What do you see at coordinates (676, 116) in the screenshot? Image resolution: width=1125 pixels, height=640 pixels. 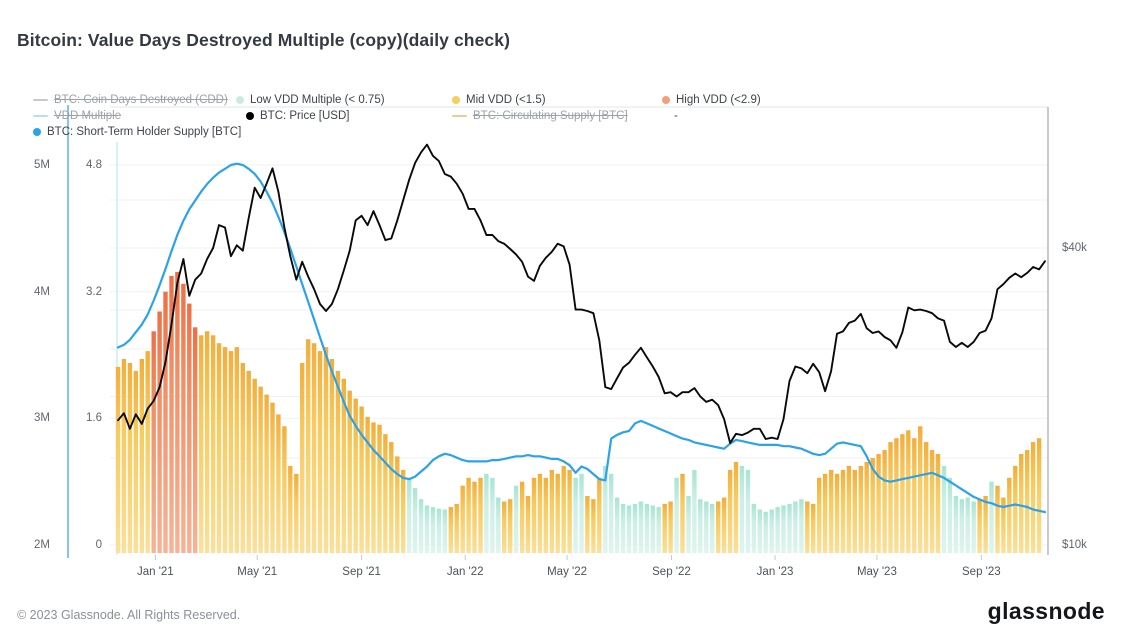 I see `legend-item: -` at bounding box center [676, 116].